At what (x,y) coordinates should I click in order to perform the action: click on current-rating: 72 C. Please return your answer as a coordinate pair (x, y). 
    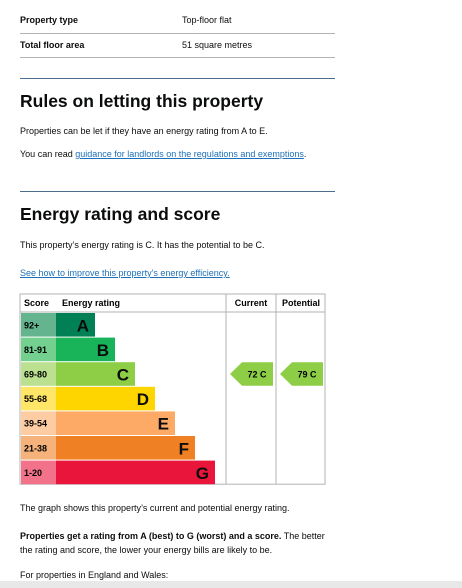
    Looking at the image, I should click on (257, 375).